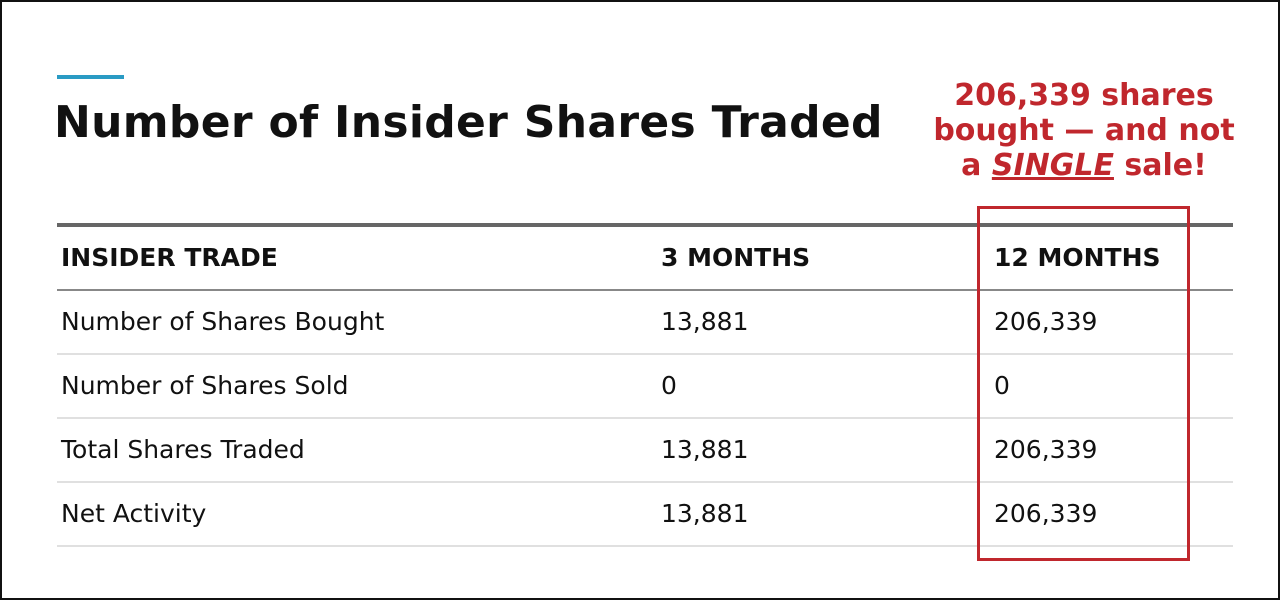  What do you see at coordinates (223, 321) in the screenshot?
I see `table-cell: Number of Shares Bought` at bounding box center [223, 321].